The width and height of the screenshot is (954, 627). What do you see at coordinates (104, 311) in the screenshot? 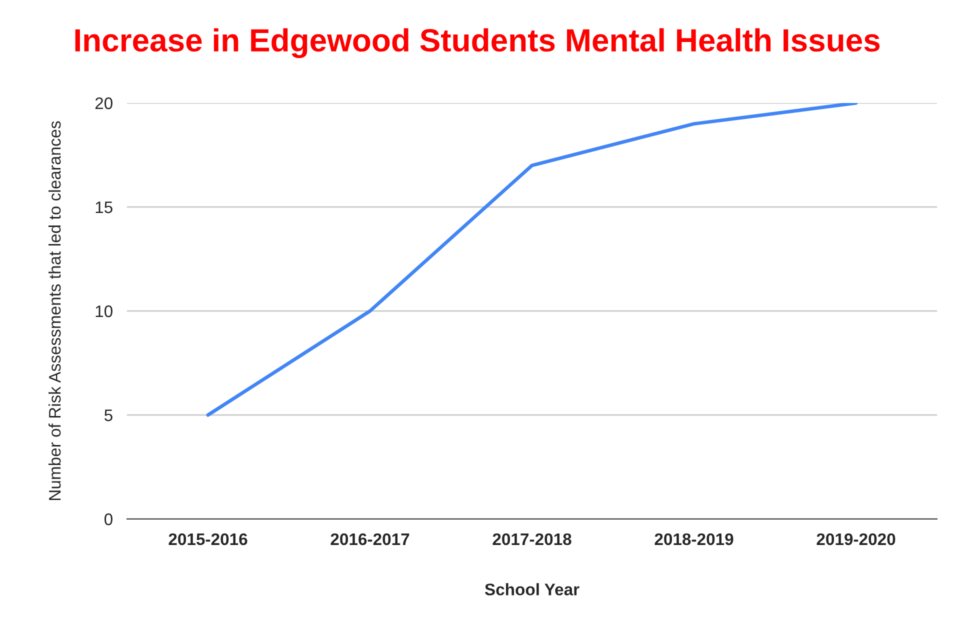
I see `y-tick-label: 10` at bounding box center [104, 311].